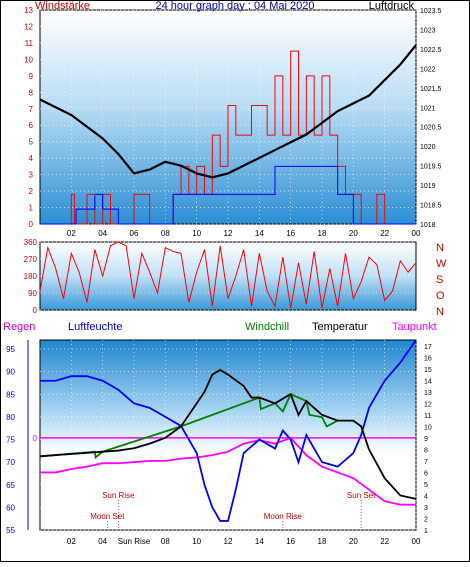 Image resolution: width=470 pixels, height=567 pixels. I want to click on rain-zero-label: 0, so click(35, 438).